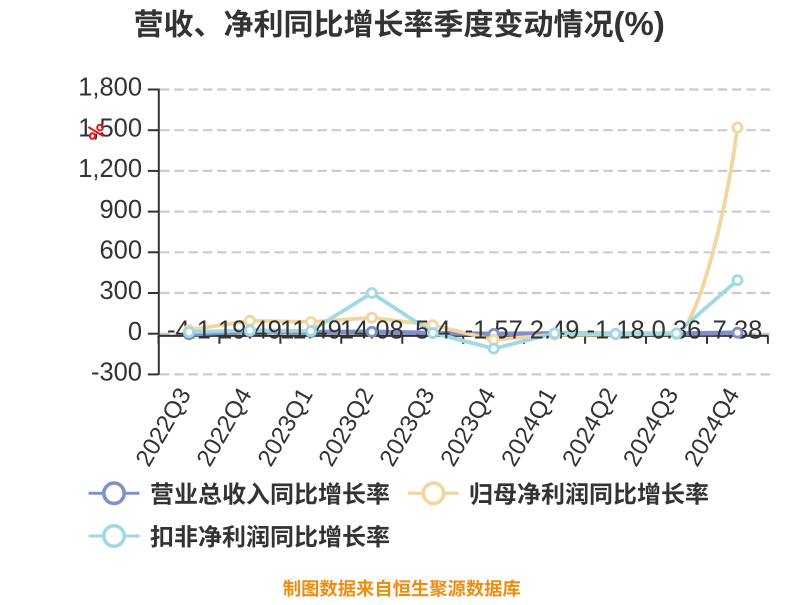  I want to click on svg-text: 1,800, so click(110, 88).